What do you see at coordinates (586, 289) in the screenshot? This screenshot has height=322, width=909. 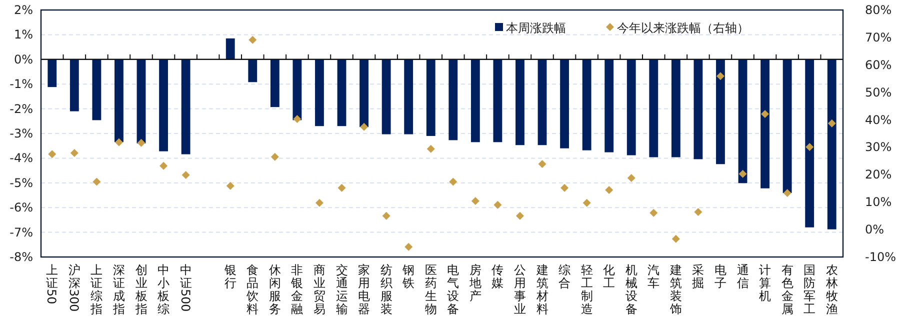 I see `x-tick-label: 轻工制造` at bounding box center [586, 289].